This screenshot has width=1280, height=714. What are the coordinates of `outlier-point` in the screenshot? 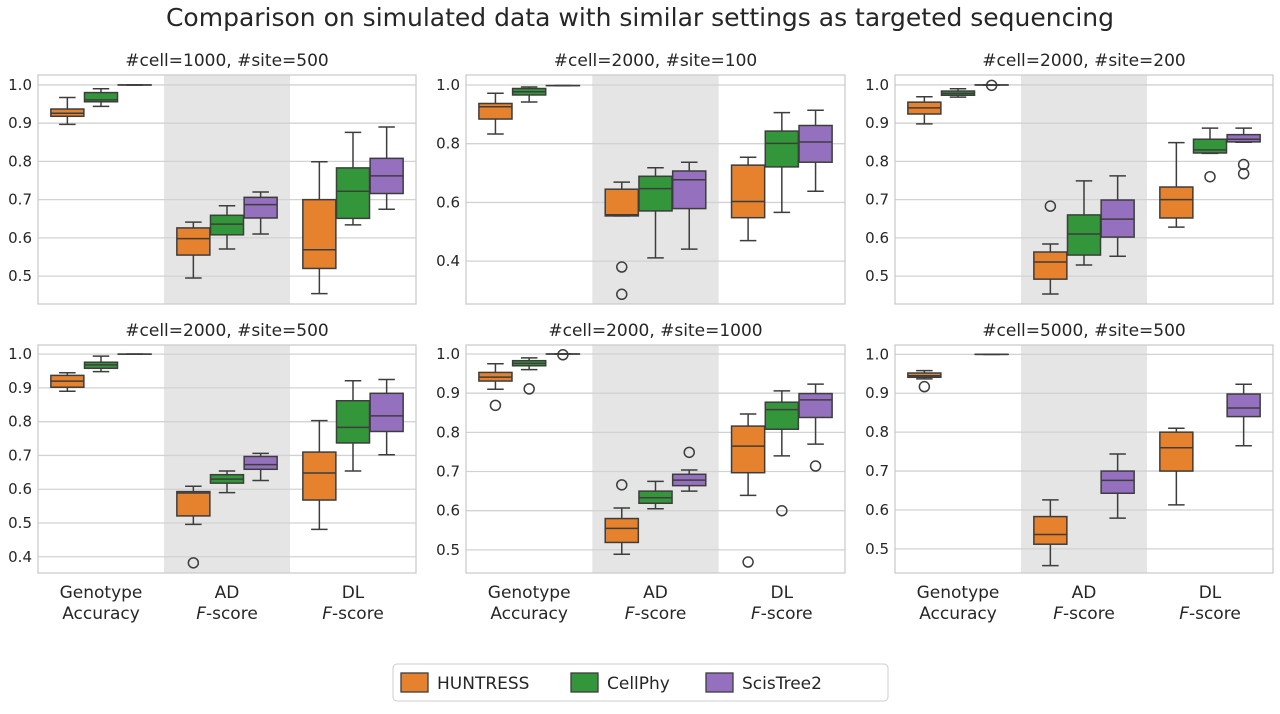 It's located at (748, 562).